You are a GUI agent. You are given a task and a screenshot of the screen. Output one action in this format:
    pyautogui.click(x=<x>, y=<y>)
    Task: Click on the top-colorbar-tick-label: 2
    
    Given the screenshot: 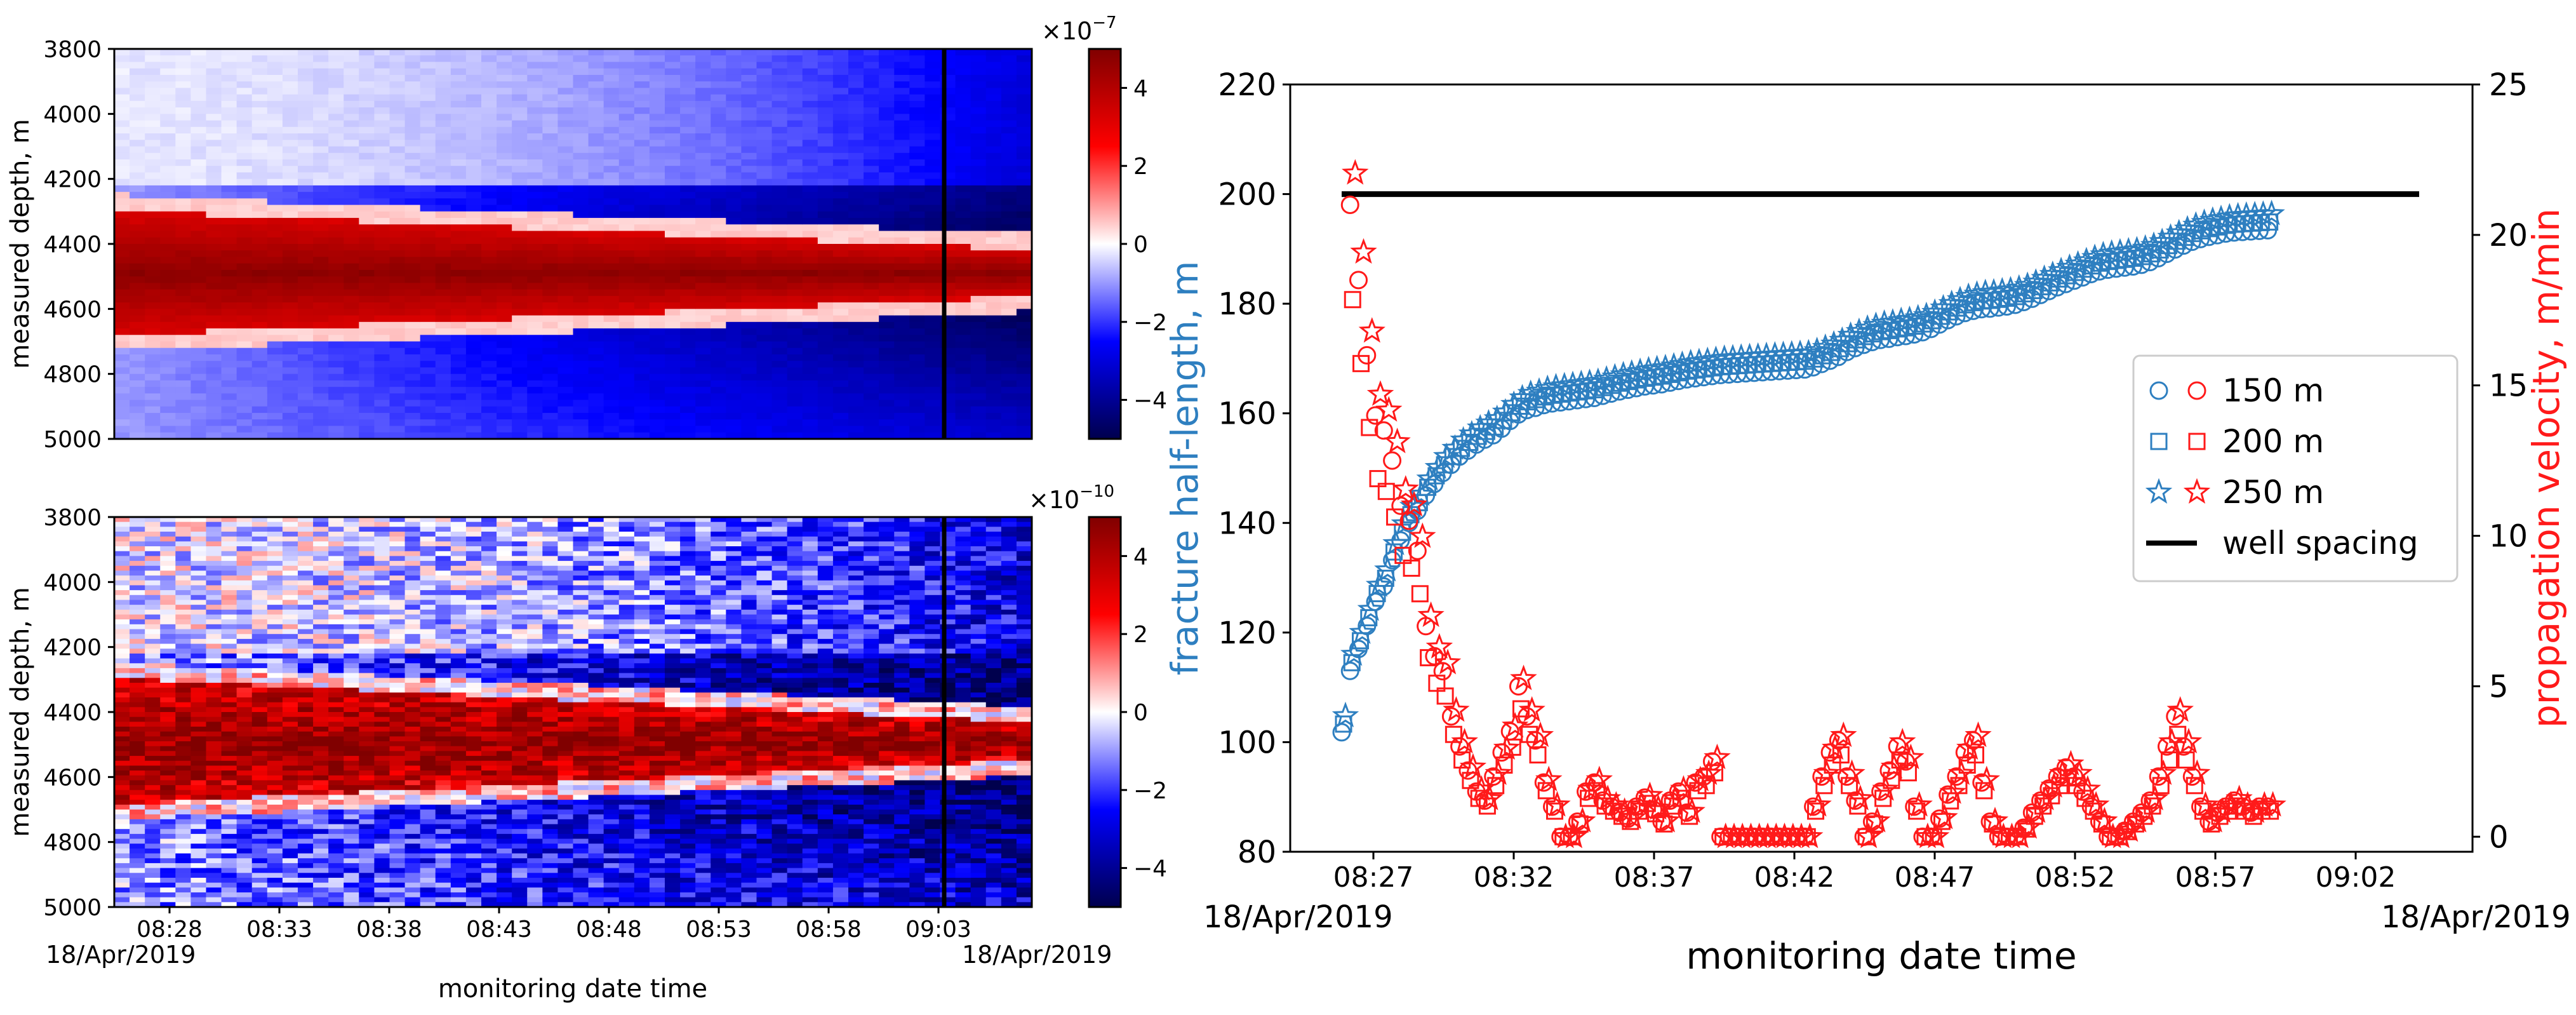 What is the action you would take?
    pyautogui.click(x=1140, y=167)
    